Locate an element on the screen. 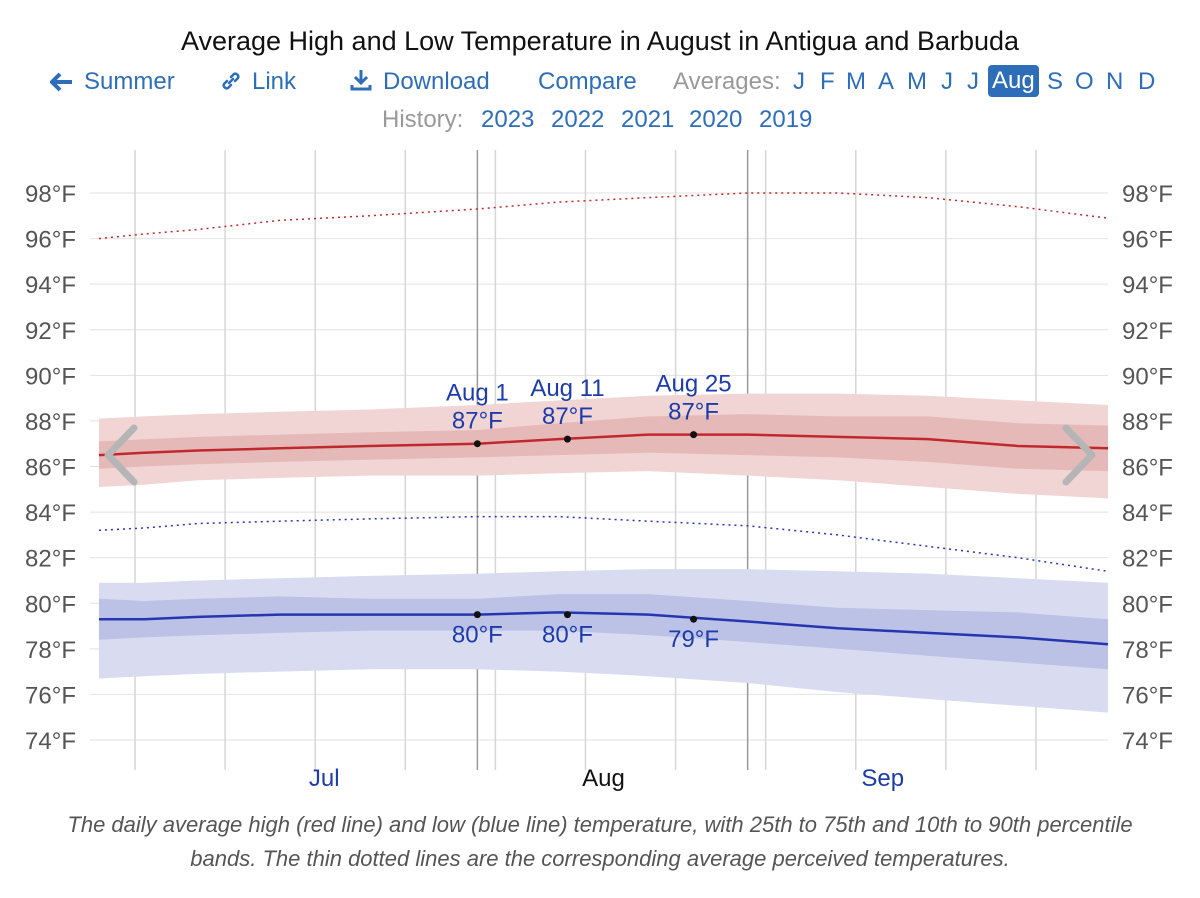 This screenshot has height=898, width=1200. y-tick-label-right: 82°F is located at coordinates (1147, 559).